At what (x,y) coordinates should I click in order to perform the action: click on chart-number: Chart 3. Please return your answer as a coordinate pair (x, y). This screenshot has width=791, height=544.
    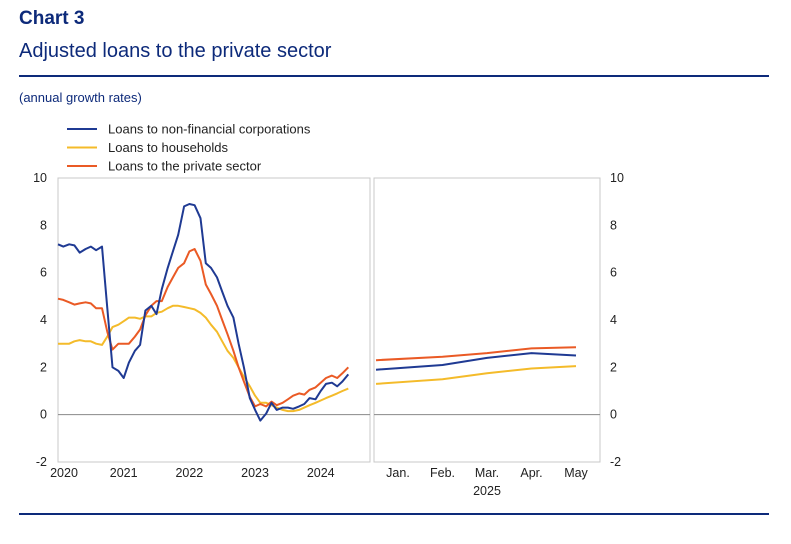
    Looking at the image, I should click on (52, 18).